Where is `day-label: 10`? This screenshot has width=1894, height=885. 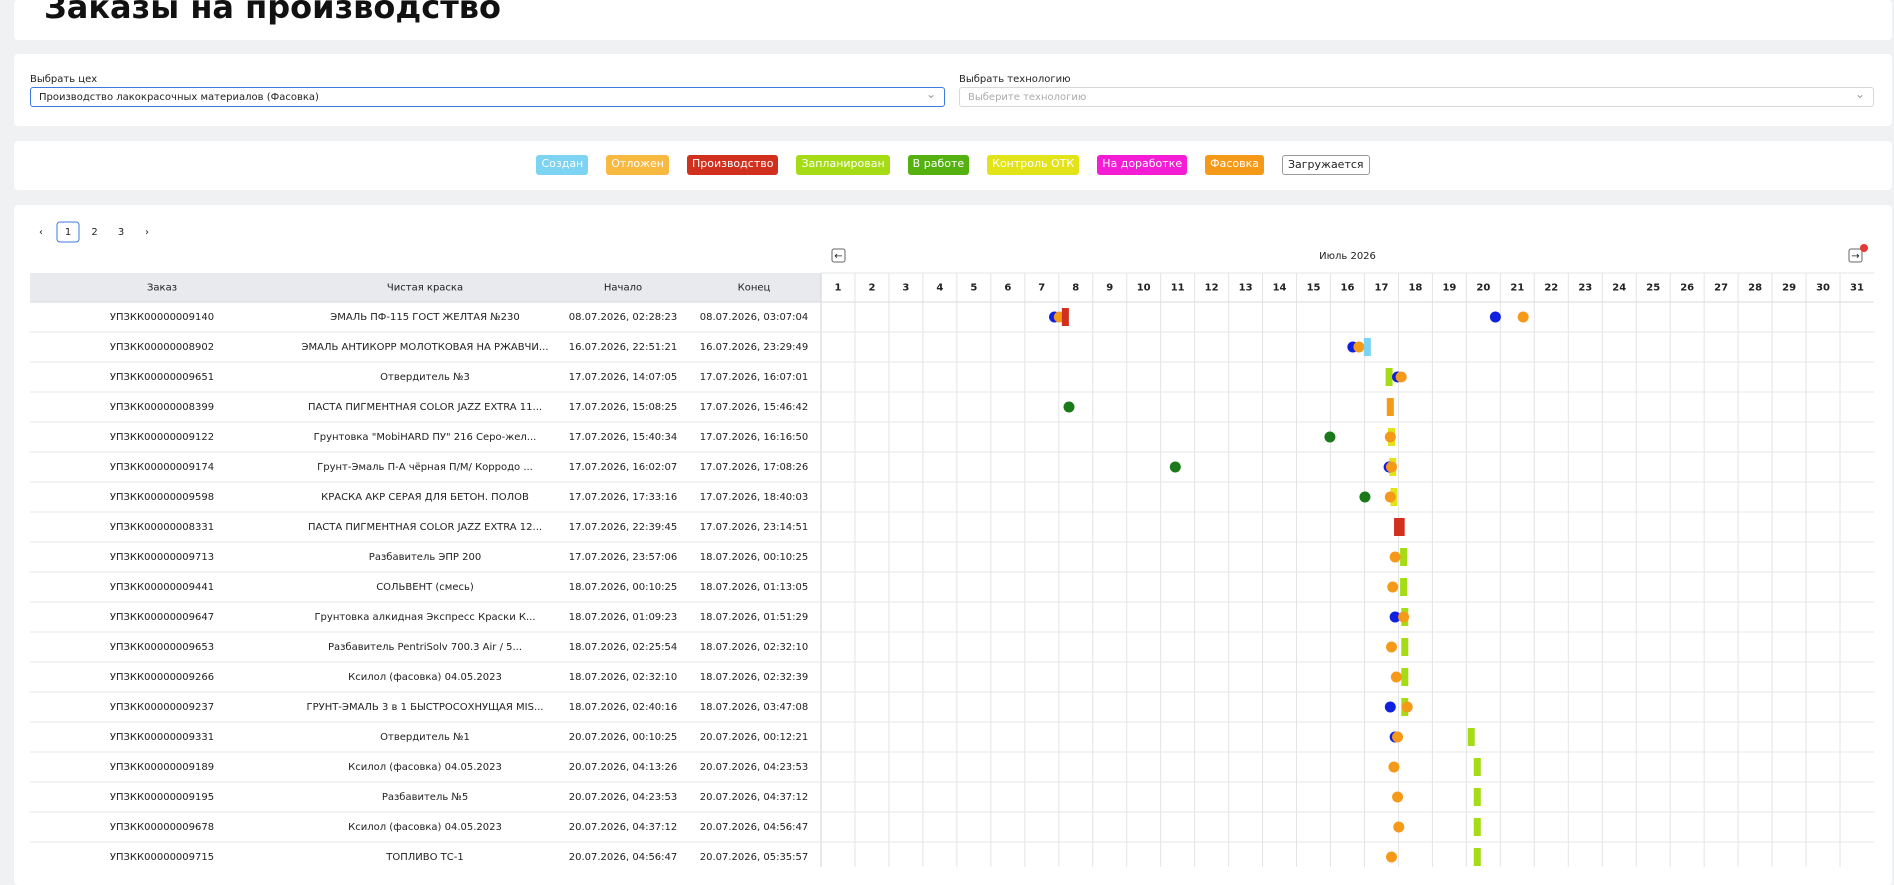
day-label: 10 is located at coordinates (1144, 288).